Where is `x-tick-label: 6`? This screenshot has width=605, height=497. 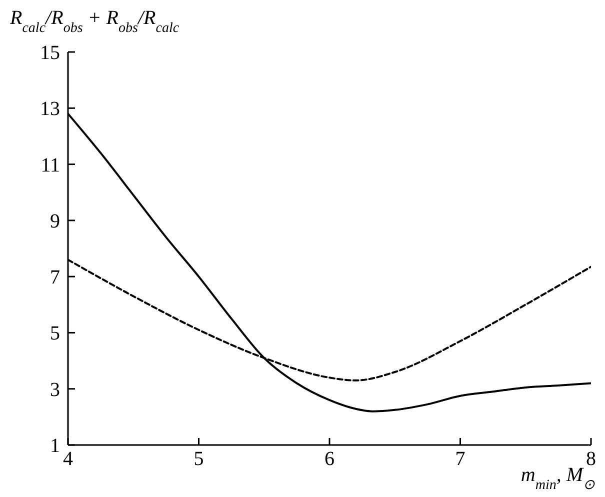 x-tick-label: 6 is located at coordinates (329, 459).